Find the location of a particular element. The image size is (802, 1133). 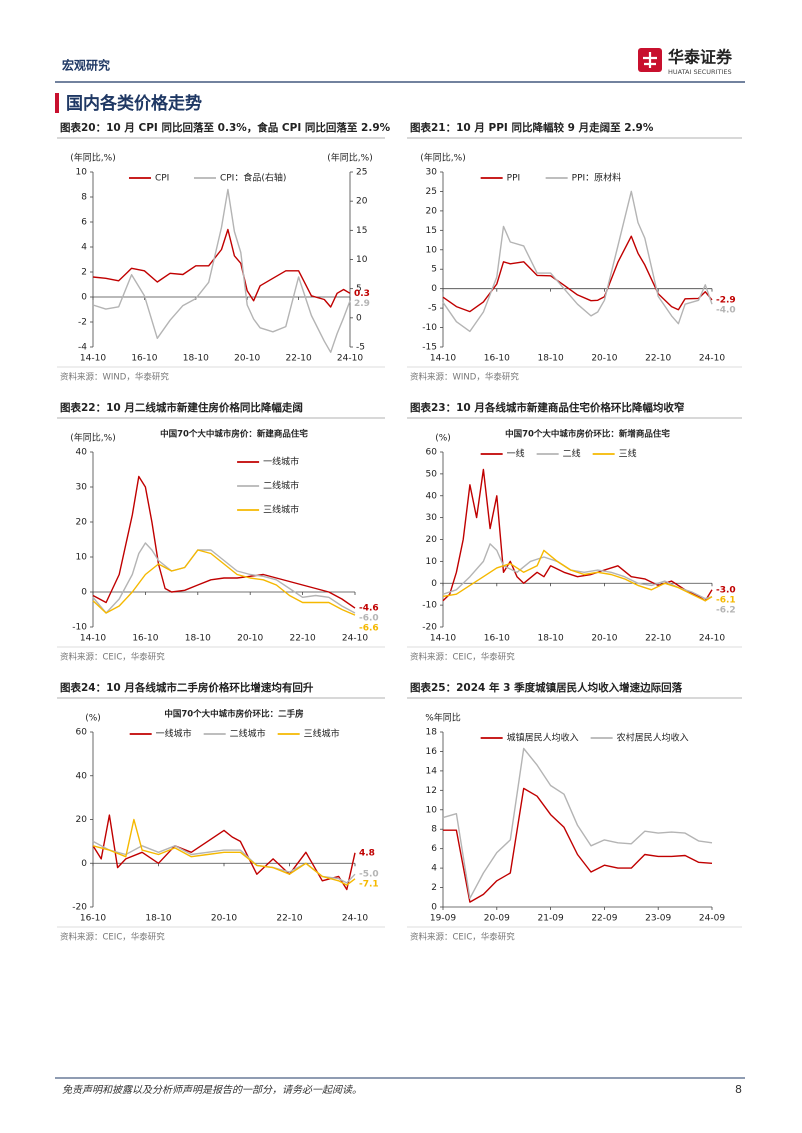

y-tick-label: 20 is located at coordinates (432, 211).